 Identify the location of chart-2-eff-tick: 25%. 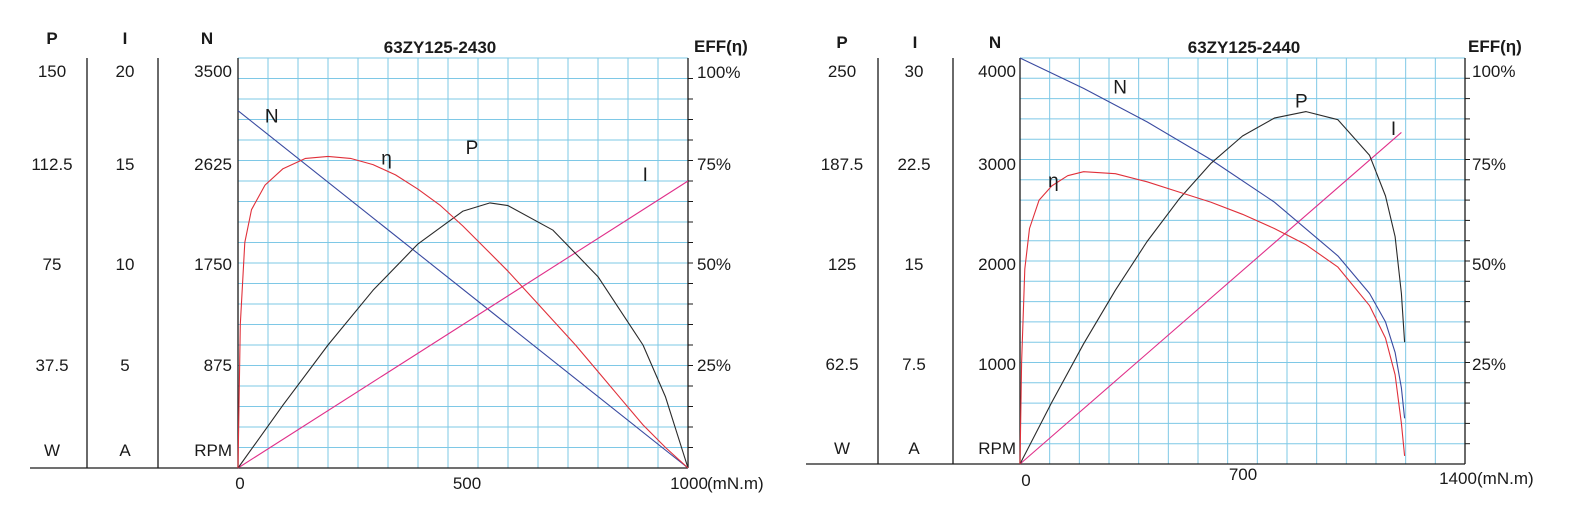
(1489, 364).